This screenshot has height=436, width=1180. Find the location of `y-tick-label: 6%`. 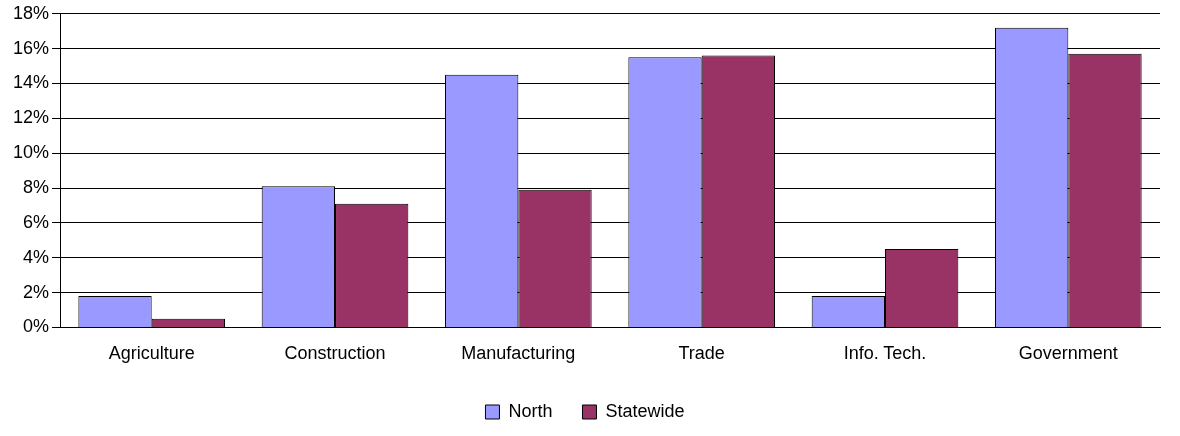

y-tick-label: 6% is located at coordinates (36, 221).